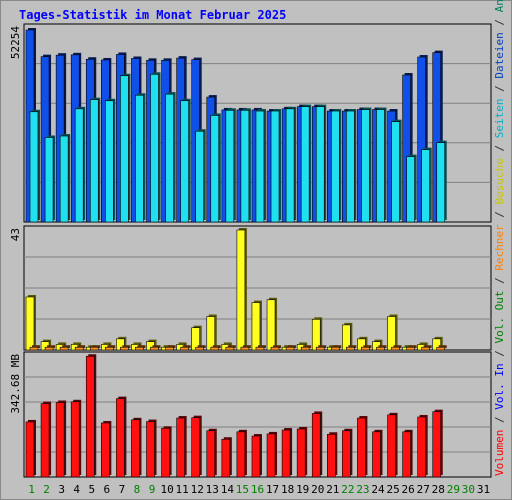  I want to click on day-label: 30, so click(468, 489).